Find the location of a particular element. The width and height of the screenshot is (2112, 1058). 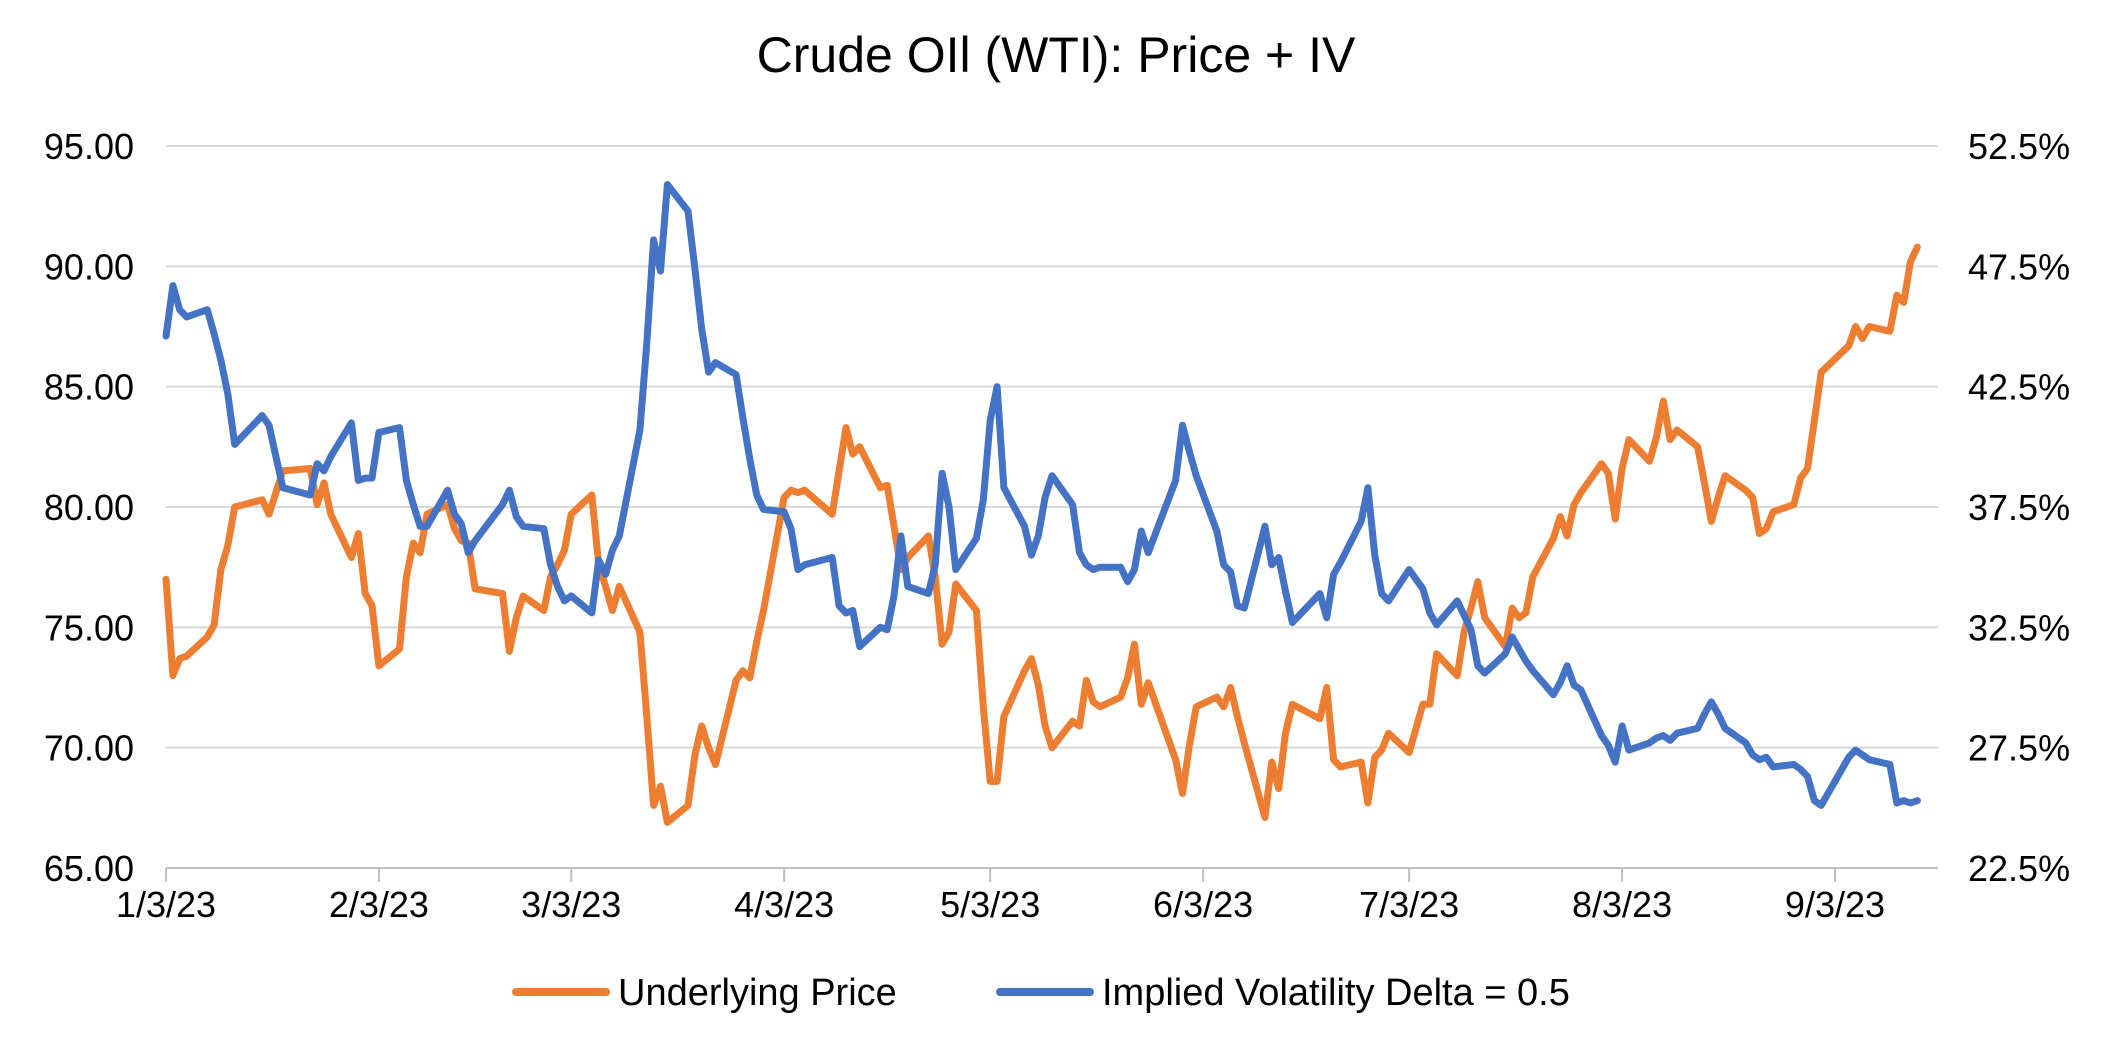

legend-label: Implied Volatility Delta = 0.5 is located at coordinates (1336, 993).